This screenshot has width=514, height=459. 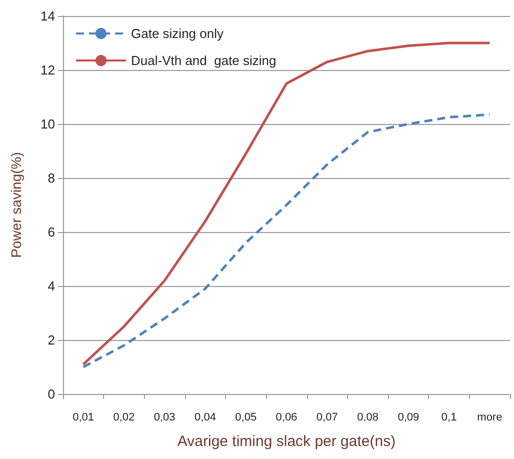 I want to click on x-axis-title: Avarige timing slack per gate(ns), so click(x=286, y=441).